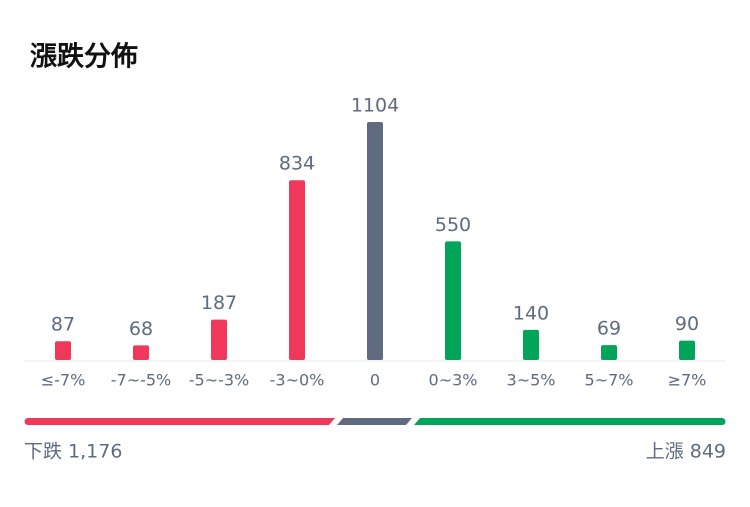  I want to click on x-tick-label: ≤-7%, so click(63, 380).